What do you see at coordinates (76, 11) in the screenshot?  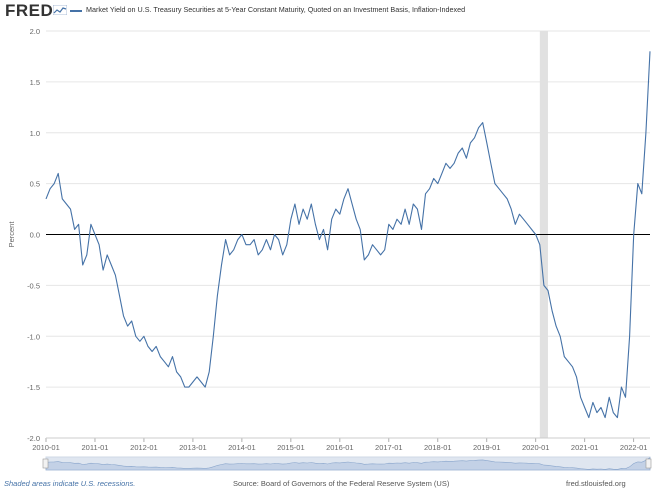 I see `series-legend-swatch` at bounding box center [76, 11].